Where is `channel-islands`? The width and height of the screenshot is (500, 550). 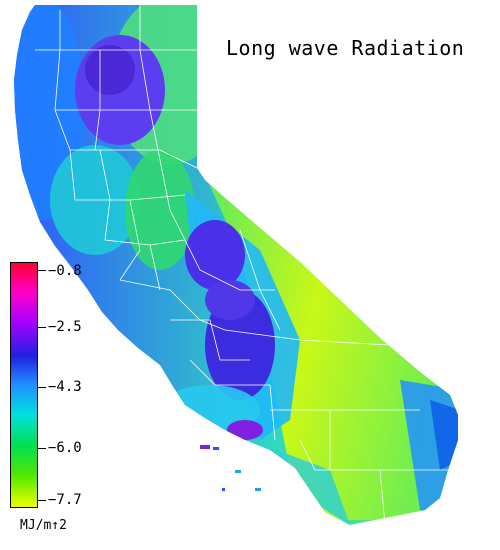 channel-islands is located at coordinates (230, 468).